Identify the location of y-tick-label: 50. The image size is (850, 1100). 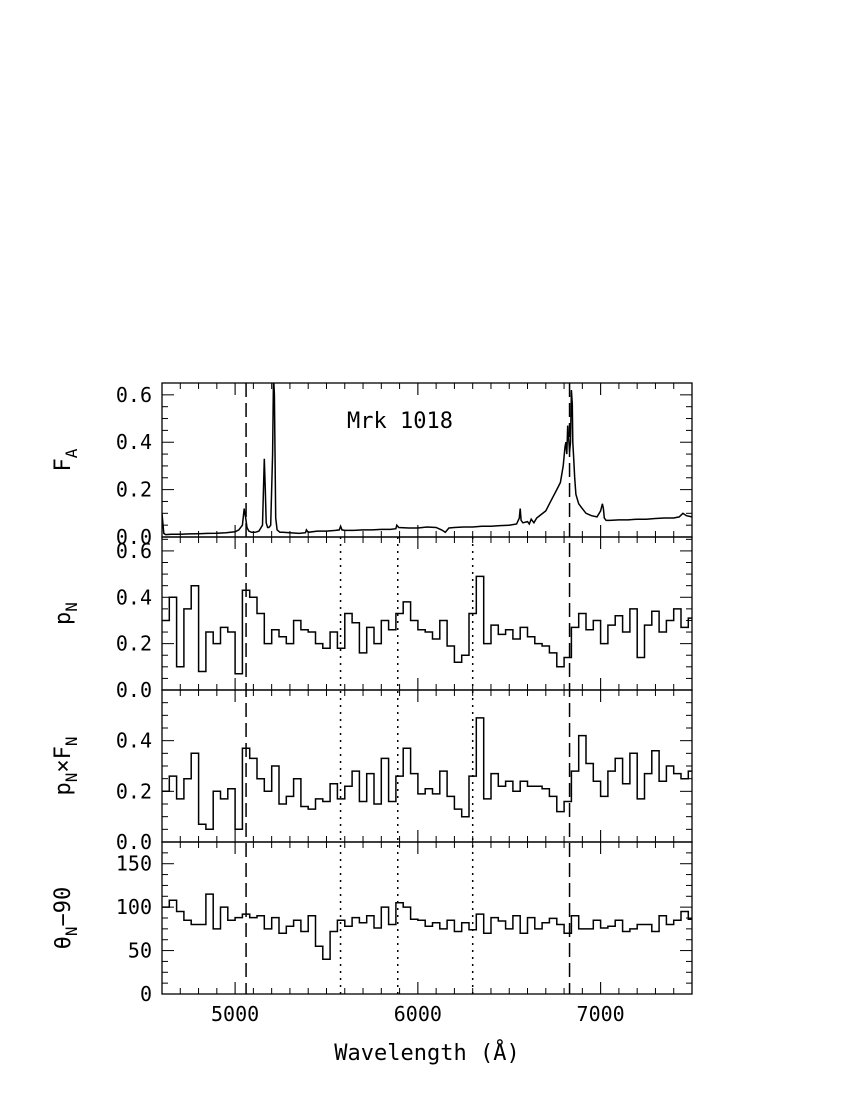
(140, 951).